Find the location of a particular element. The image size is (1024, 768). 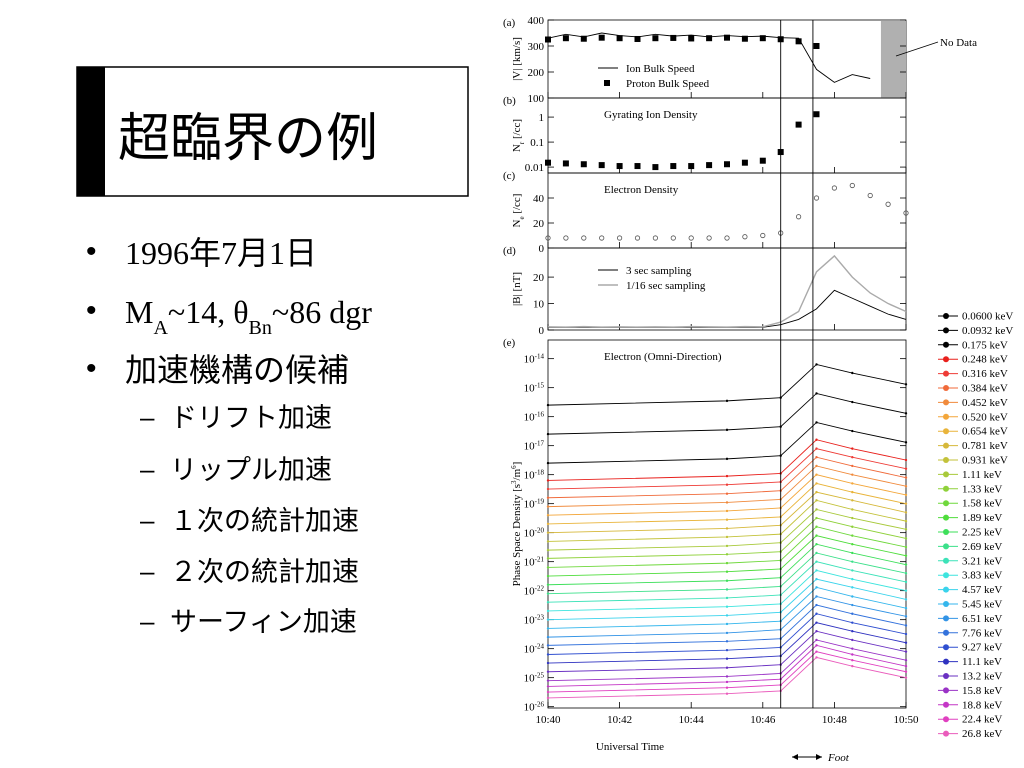

y-tick-label: 0.1 is located at coordinates (537, 143).